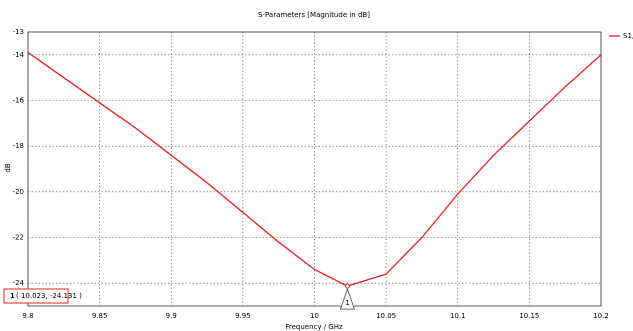 The width and height of the screenshot is (633, 331). Describe the element at coordinates (347, 303) in the screenshot. I see `marker-label: 1` at that location.